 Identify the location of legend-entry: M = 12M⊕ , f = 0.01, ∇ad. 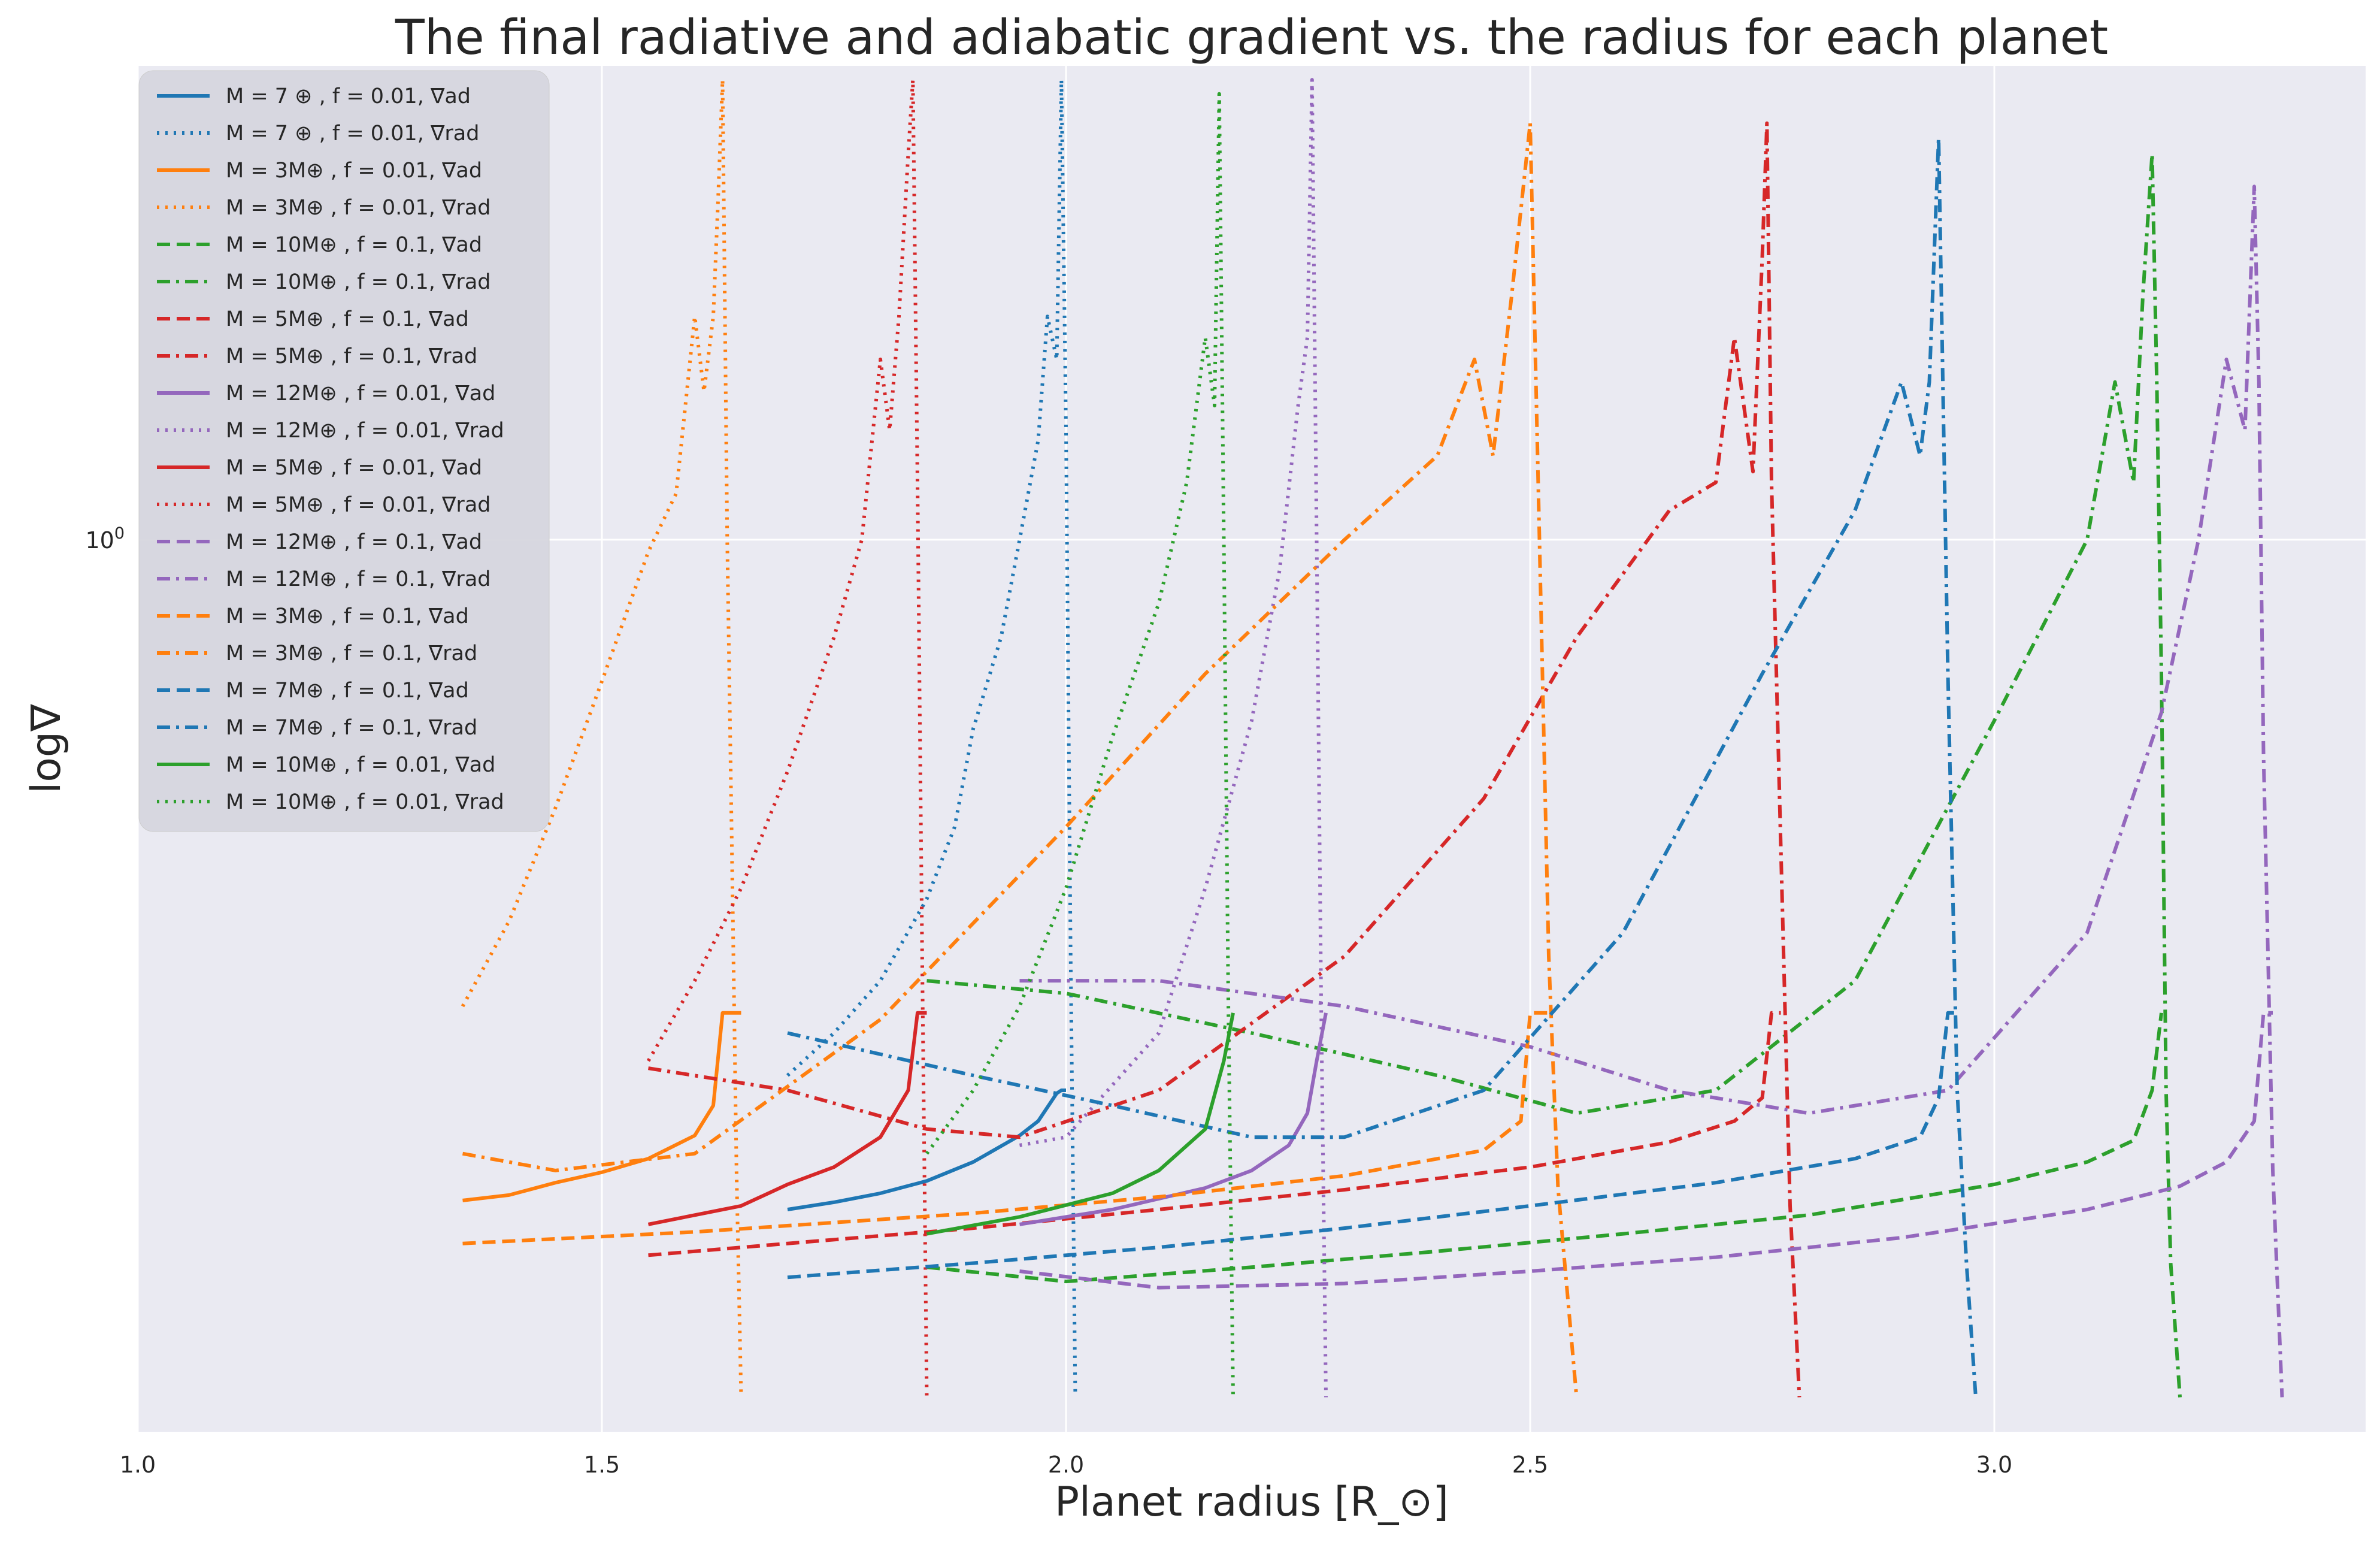
(360, 394).